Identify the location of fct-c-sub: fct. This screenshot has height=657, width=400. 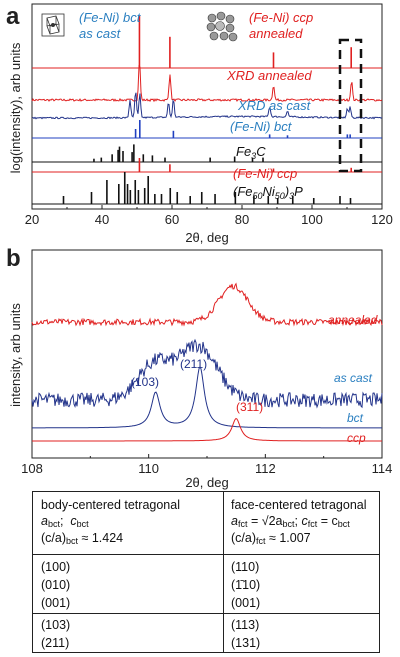
(312, 524).